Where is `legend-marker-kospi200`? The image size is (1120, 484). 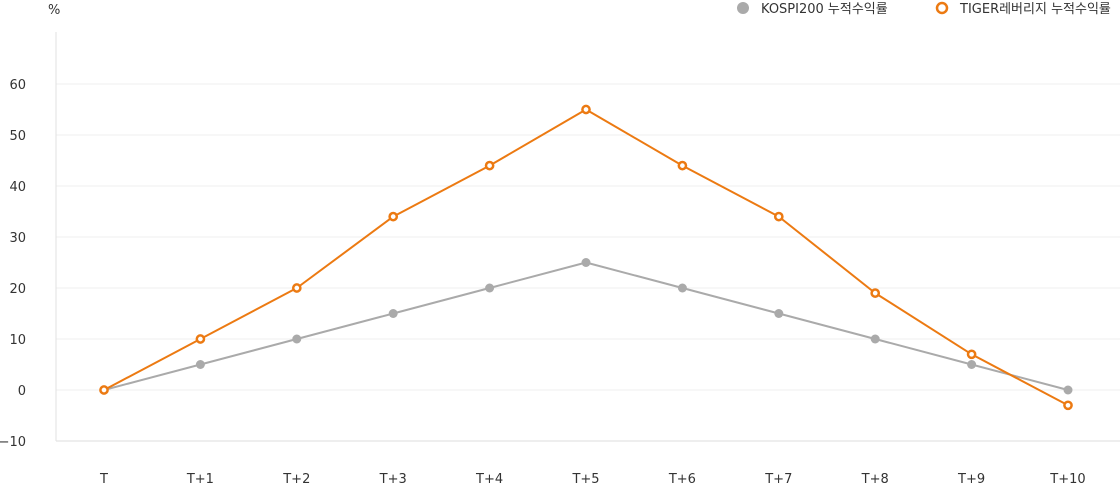
legend-marker-kospi200 is located at coordinates (743, 8).